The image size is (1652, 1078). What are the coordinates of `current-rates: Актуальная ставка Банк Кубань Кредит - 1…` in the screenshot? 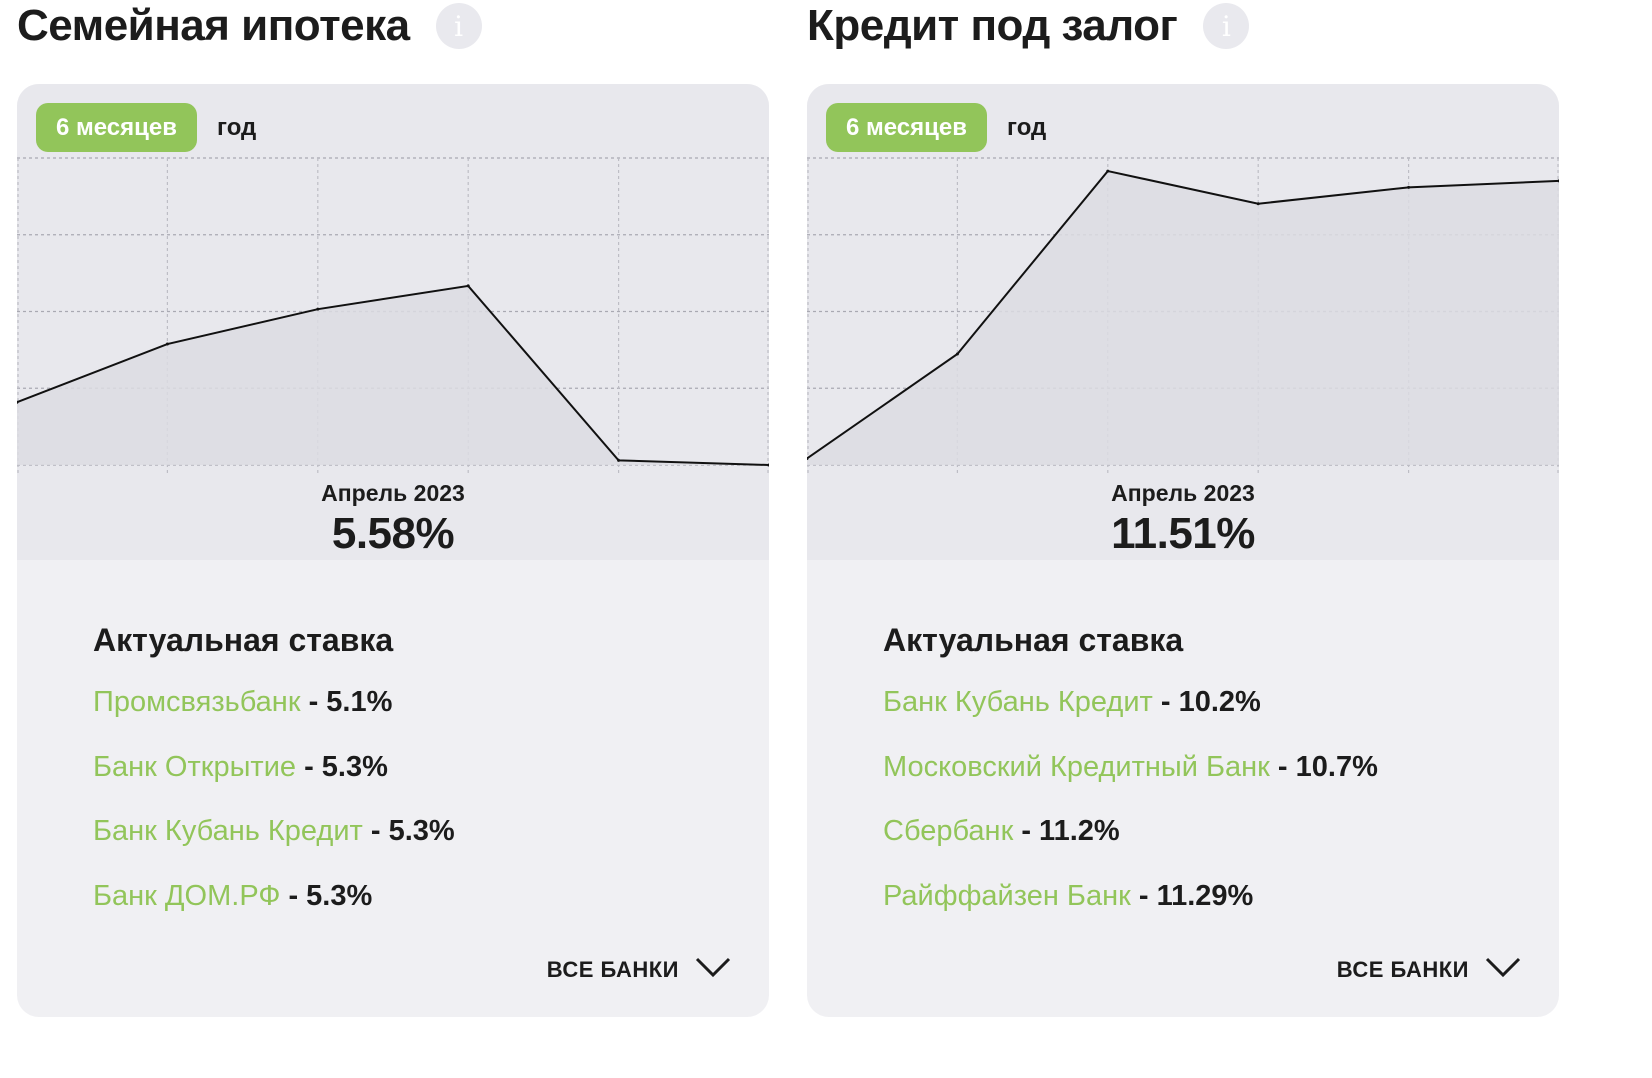 It's located at (1130, 780).